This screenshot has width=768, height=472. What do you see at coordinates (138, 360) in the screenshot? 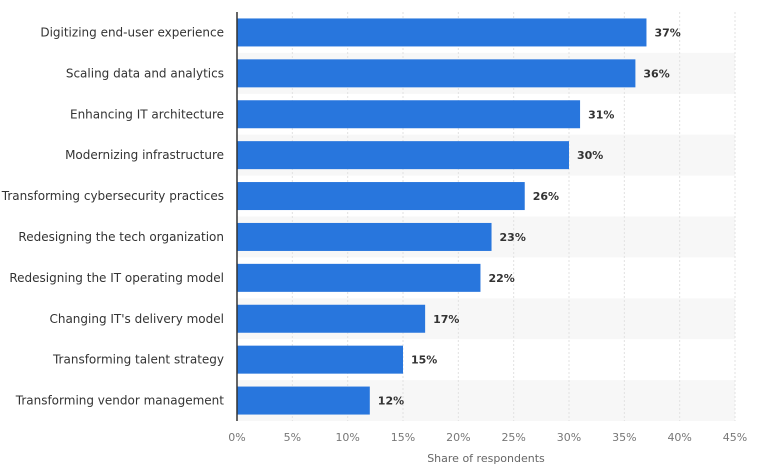
I see `category-label: Transforming talent strategy` at bounding box center [138, 360].